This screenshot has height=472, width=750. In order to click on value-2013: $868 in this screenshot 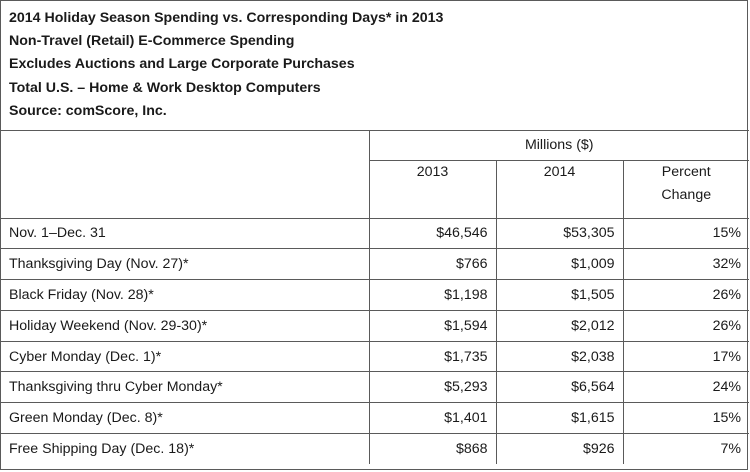, I will do `click(432, 449)`.